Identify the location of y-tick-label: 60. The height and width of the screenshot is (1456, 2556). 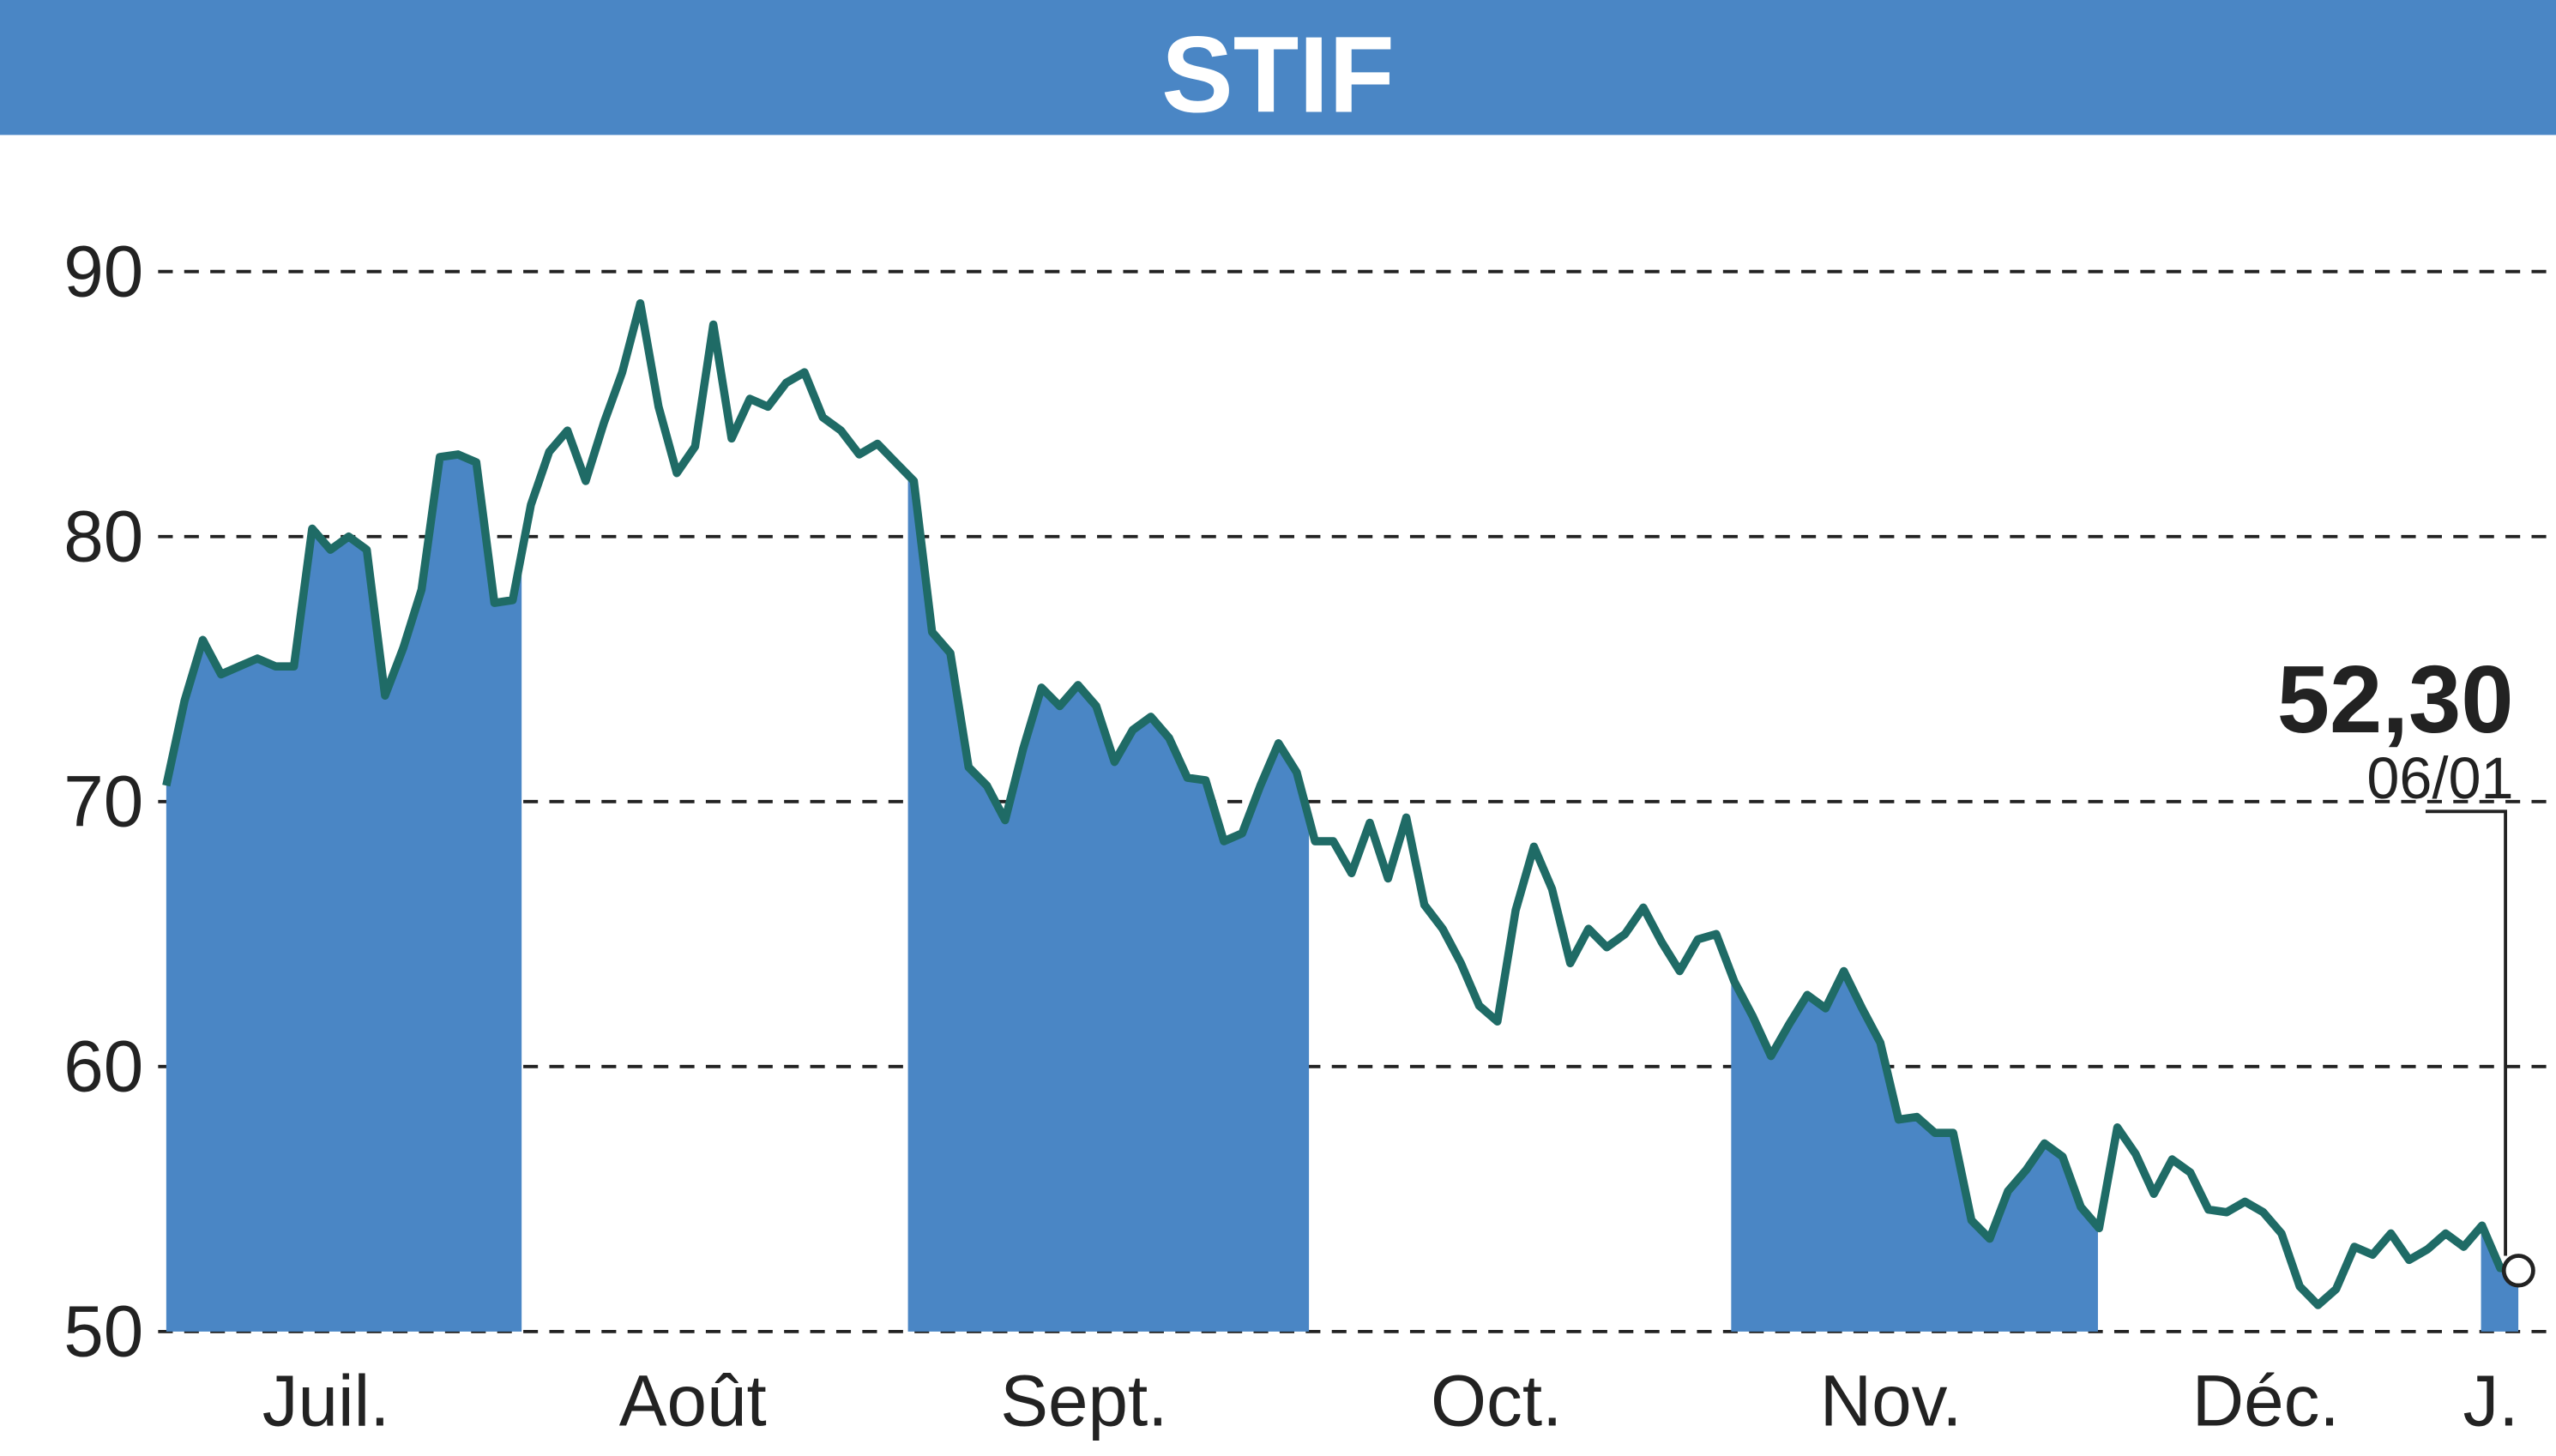
(103, 1066).